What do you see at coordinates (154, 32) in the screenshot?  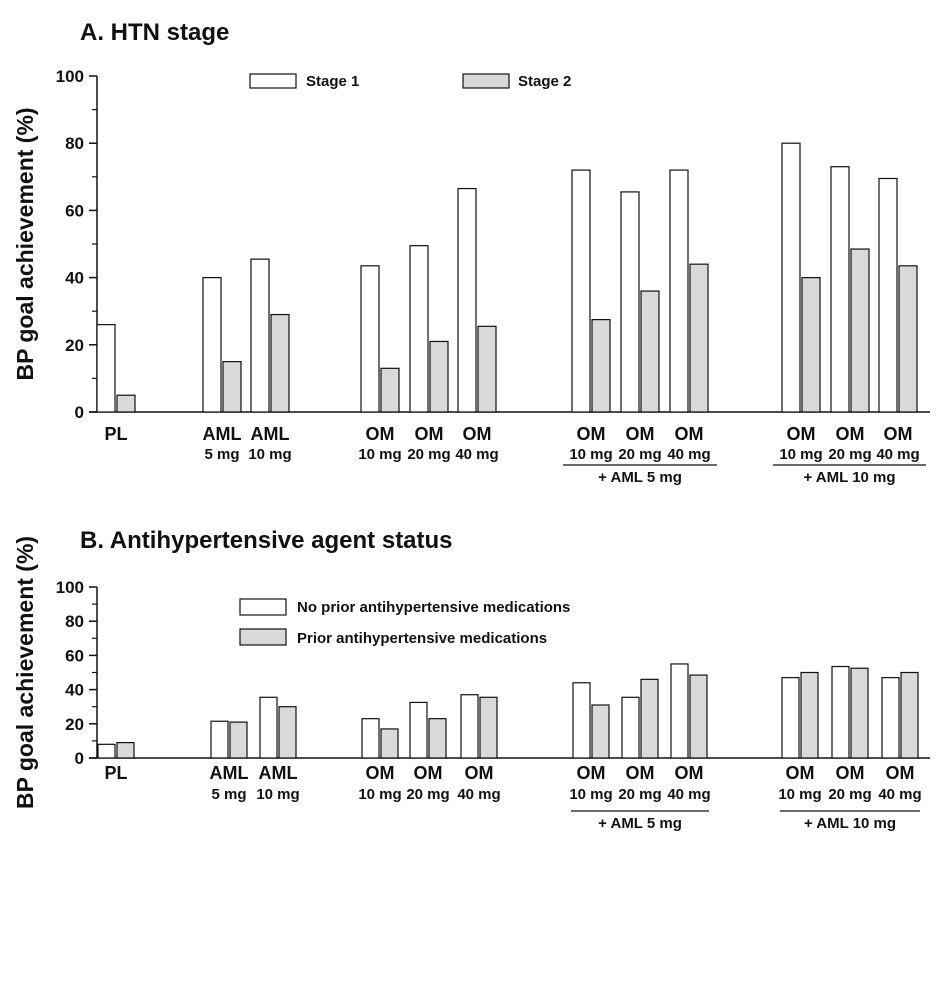 I see `chart-title-a: A. HTN stage` at bounding box center [154, 32].